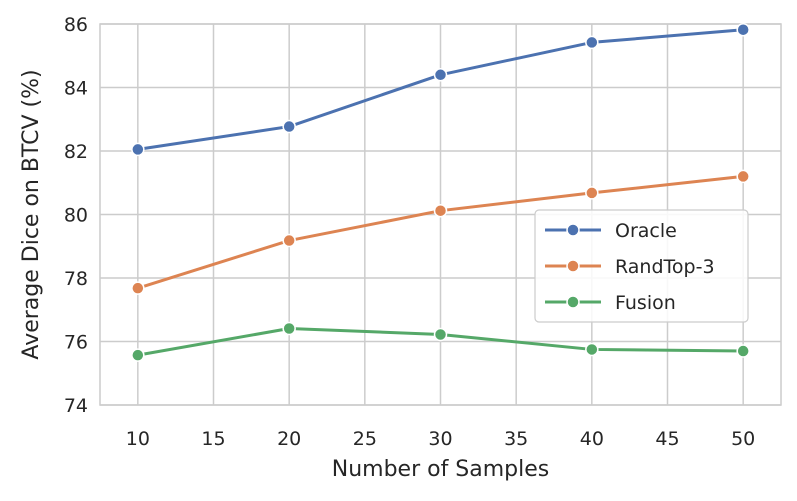 The width and height of the screenshot is (797, 501). Describe the element at coordinates (76, 152) in the screenshot. I see `y-tick-label: 82` at that location.